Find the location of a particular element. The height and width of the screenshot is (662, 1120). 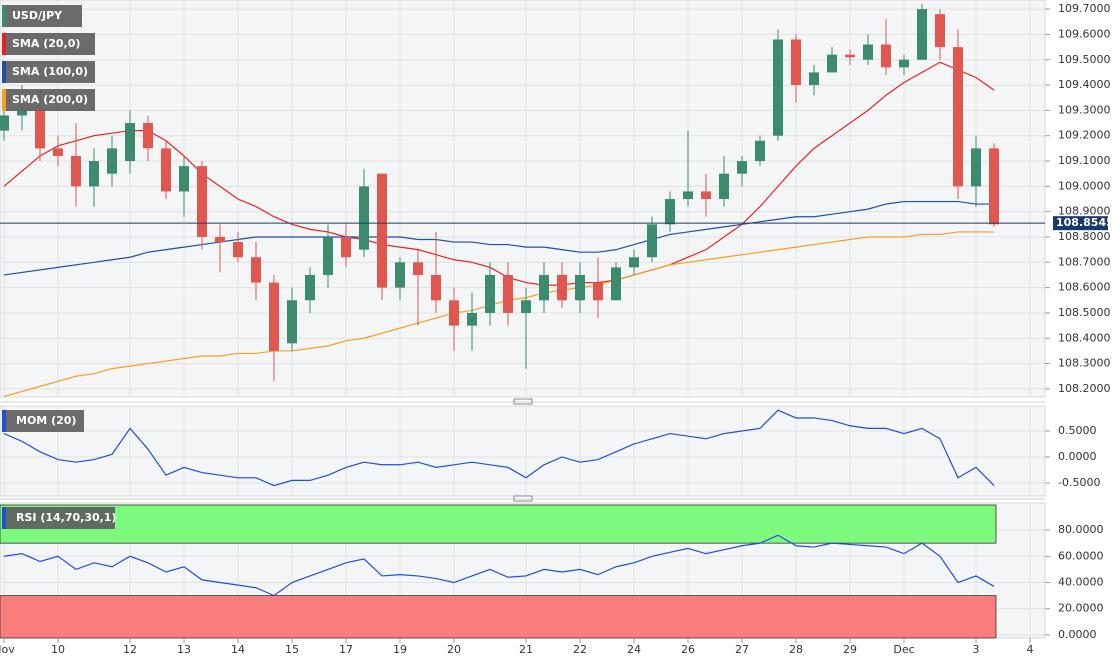

legend-label: SMA (20,0) is located at coordinates (46, 43).